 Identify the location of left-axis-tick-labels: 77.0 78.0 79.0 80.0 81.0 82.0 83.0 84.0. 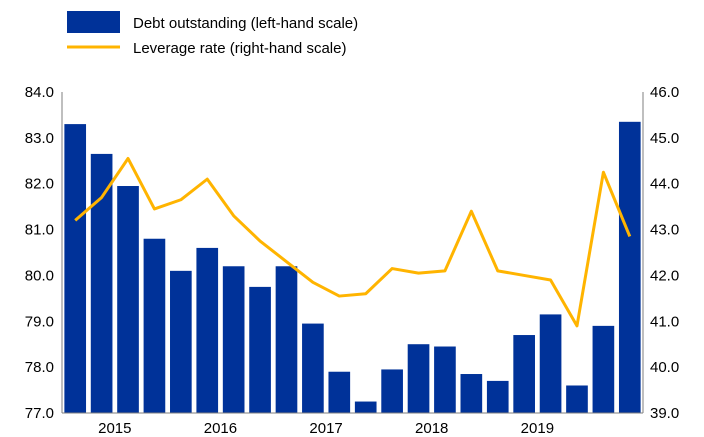
(39, 253).